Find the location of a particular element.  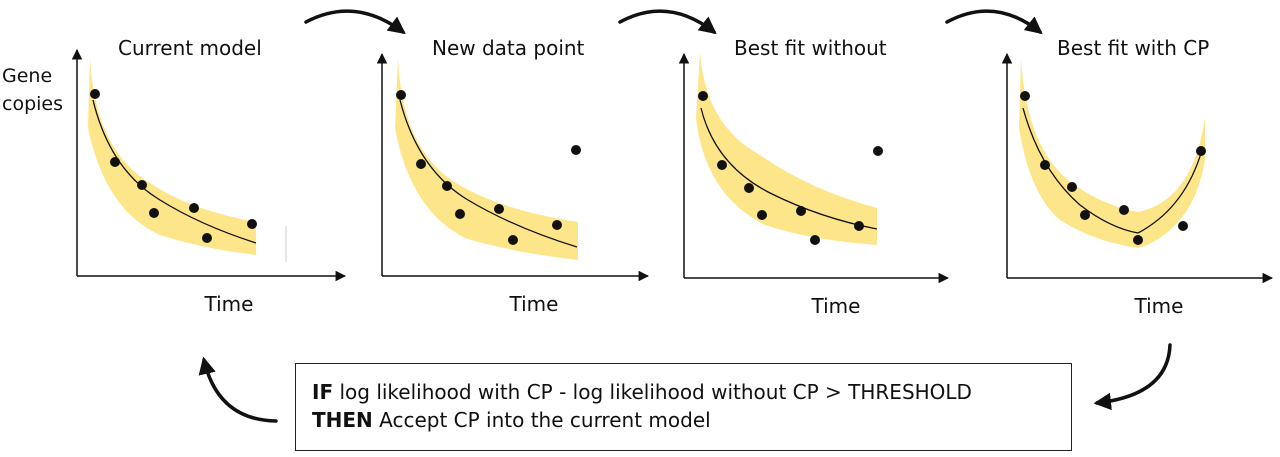

panel-new-data-point is located at coordinates (513, 167).